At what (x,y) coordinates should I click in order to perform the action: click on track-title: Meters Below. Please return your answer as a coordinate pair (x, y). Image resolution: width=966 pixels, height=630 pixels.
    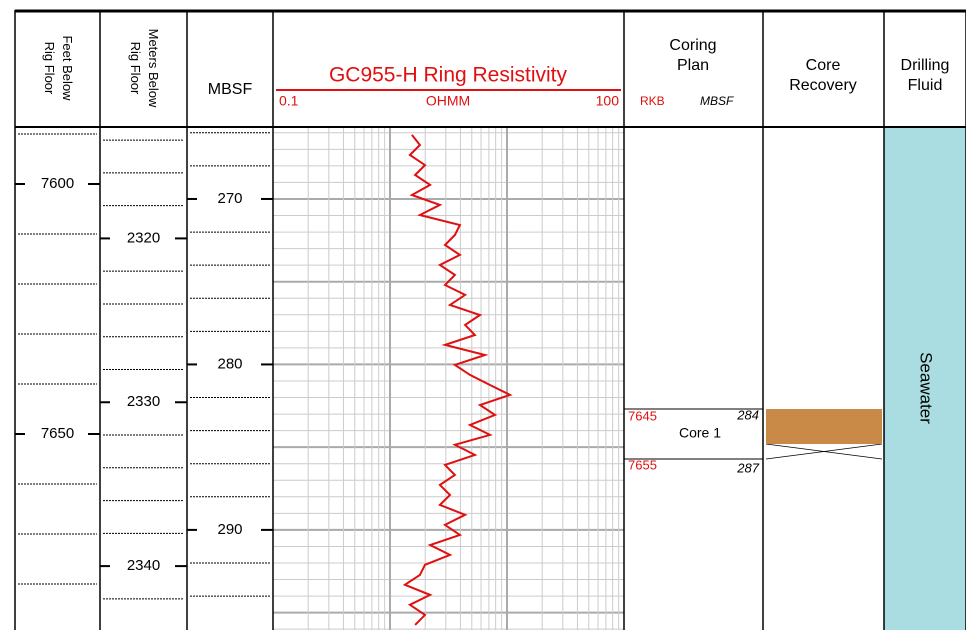
    Looking at the image, I should click on (153, 68).